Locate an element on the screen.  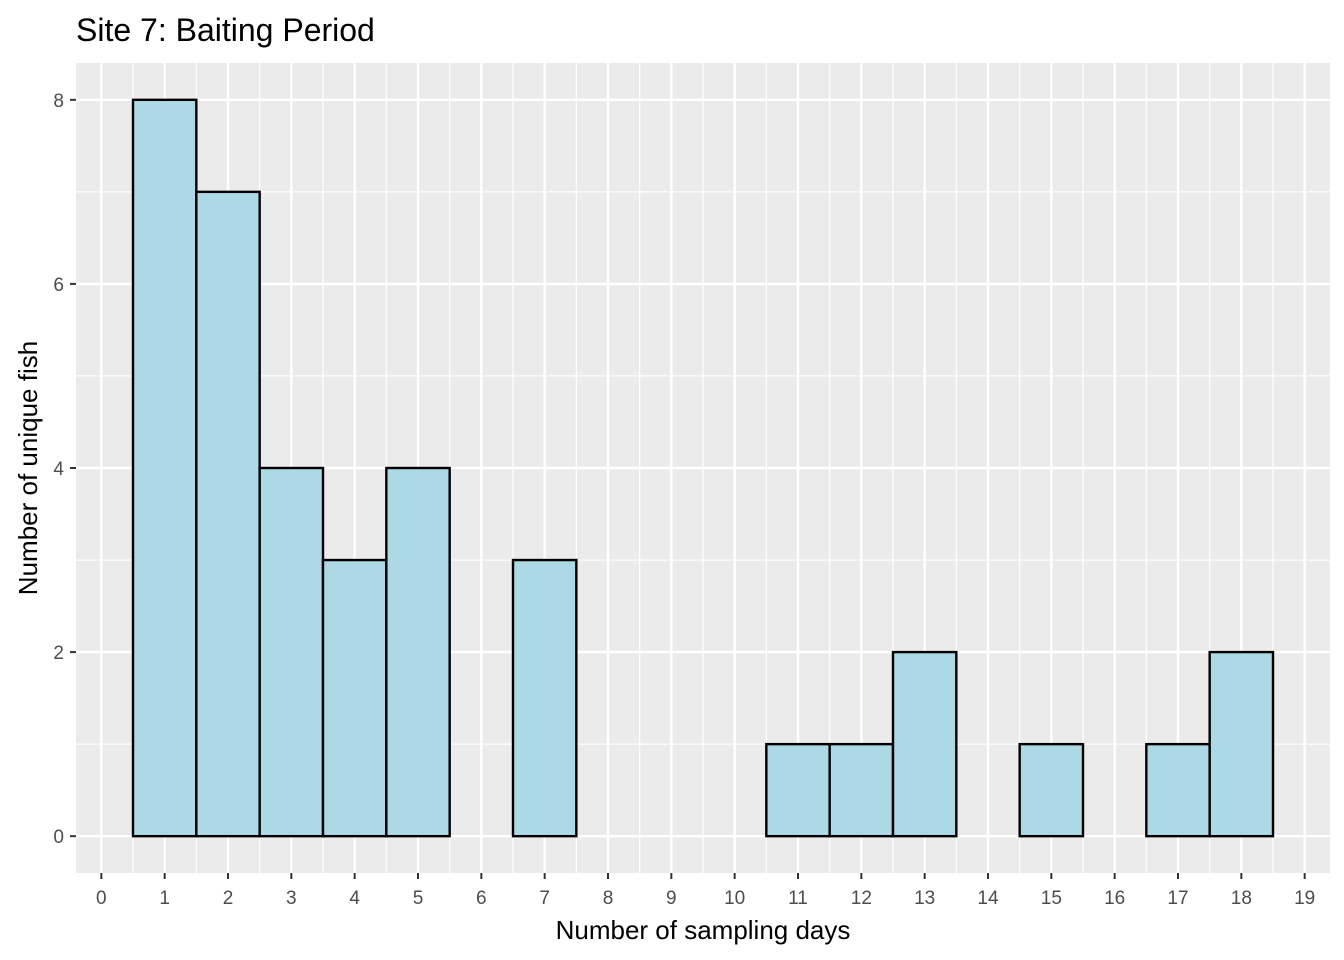
x-tick-label: 16 is located at coordinates (1114, 898).